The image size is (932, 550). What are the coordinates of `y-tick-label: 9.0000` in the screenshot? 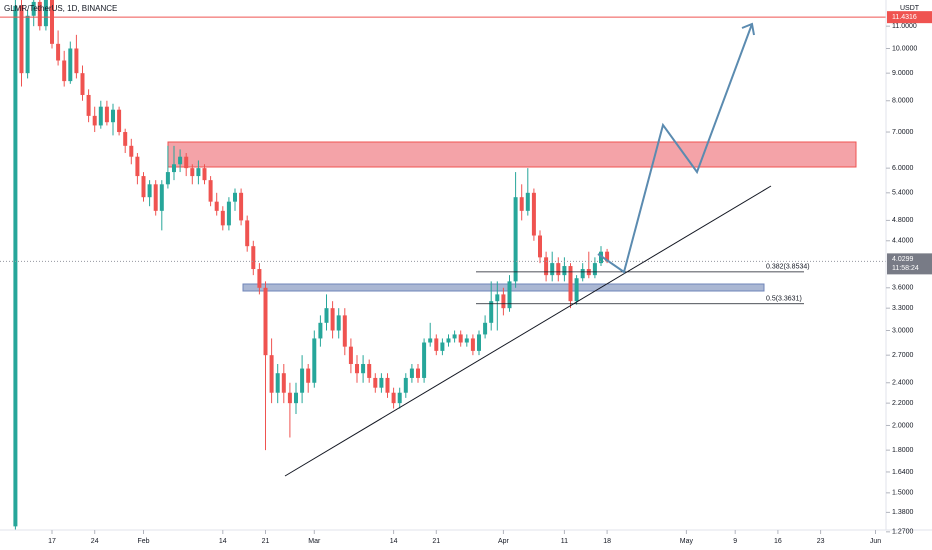 It's located at (903, 73).